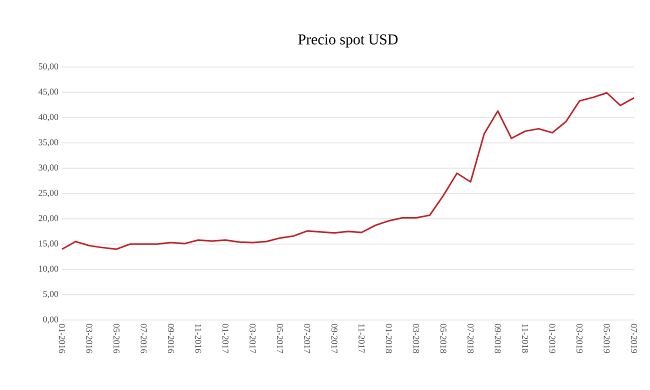  I want to click on y-tick-label: 20,00, so click(48, 218).